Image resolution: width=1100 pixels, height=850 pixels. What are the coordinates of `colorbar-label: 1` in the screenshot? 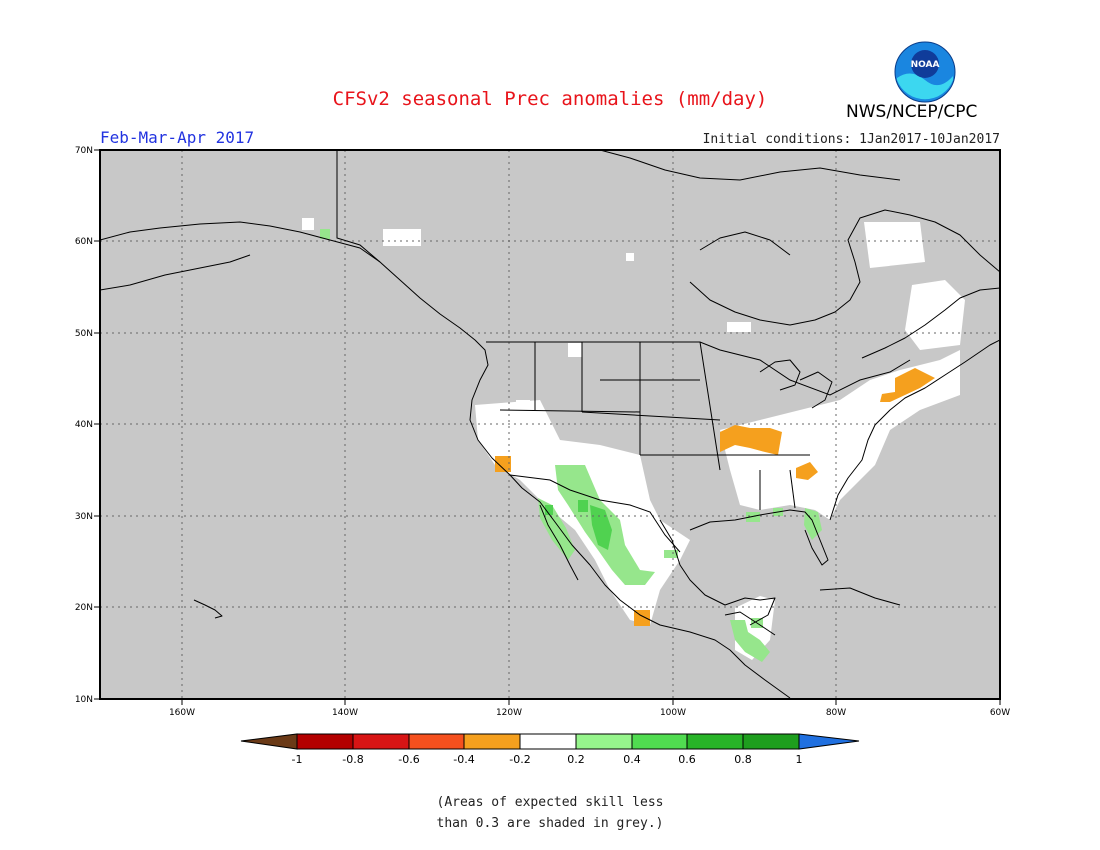 It's located at (799, 759).